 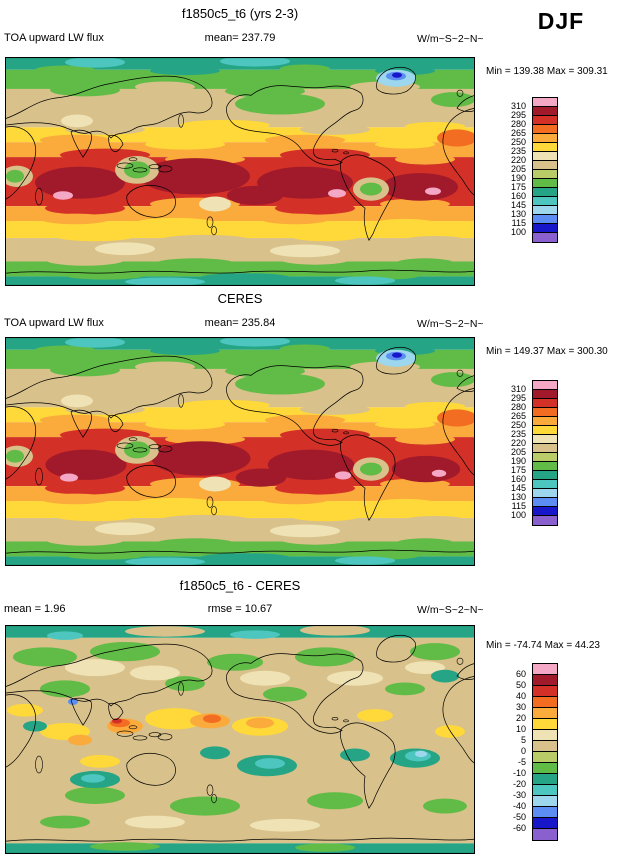 I want to click on colorbar-diff: 60 50 40 30 20 10 5 0 -5 -10 -20 -30 -40 -50 -60, so click(x=526, y=752).